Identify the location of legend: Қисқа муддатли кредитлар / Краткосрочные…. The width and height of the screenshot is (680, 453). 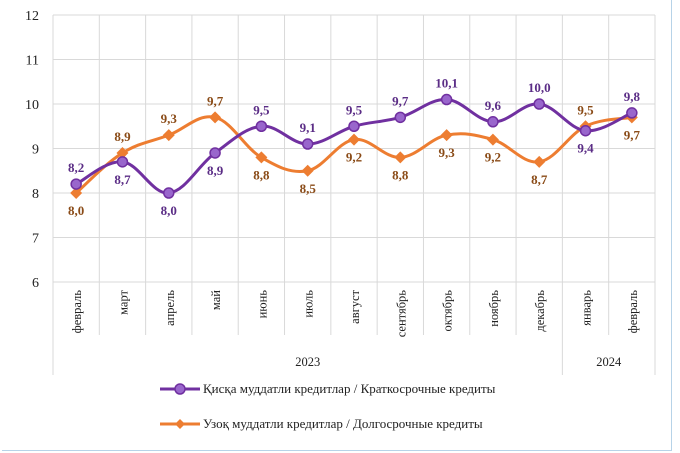
(327, 415).